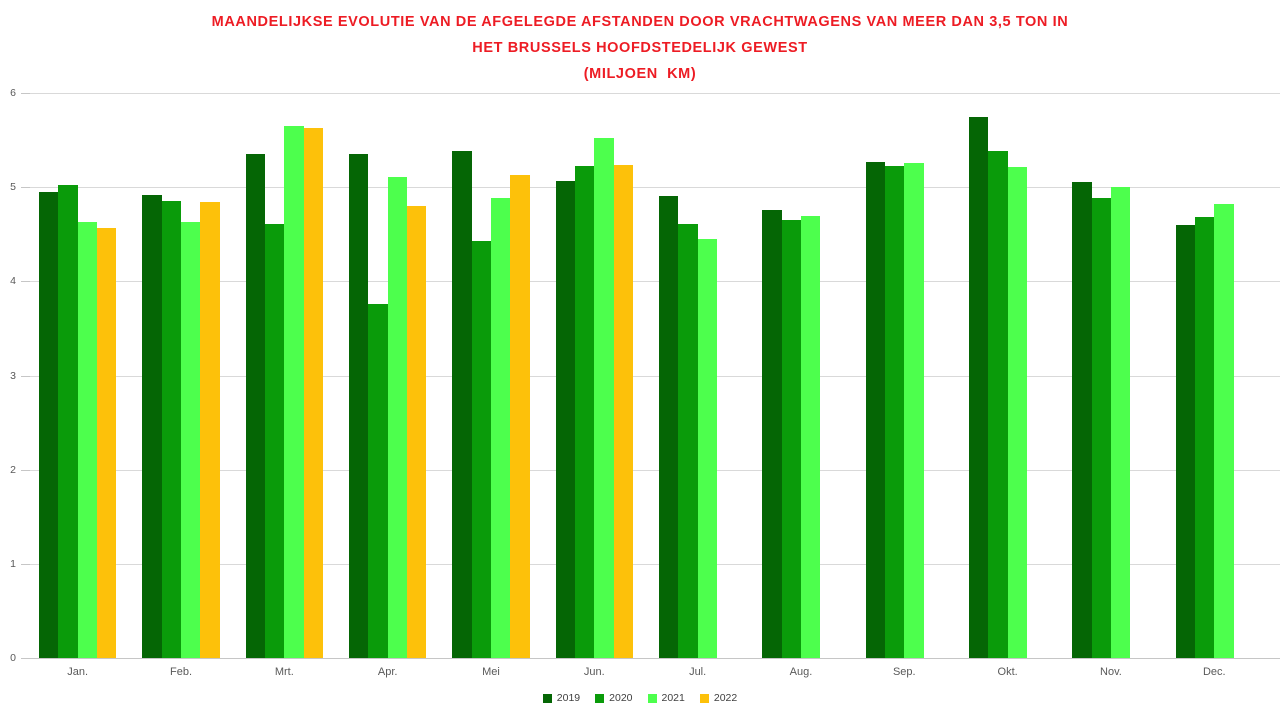 This screenshot has height=720, width=1280. I want to click on x-axis-label-okt: Okt., so click(1007, 672).